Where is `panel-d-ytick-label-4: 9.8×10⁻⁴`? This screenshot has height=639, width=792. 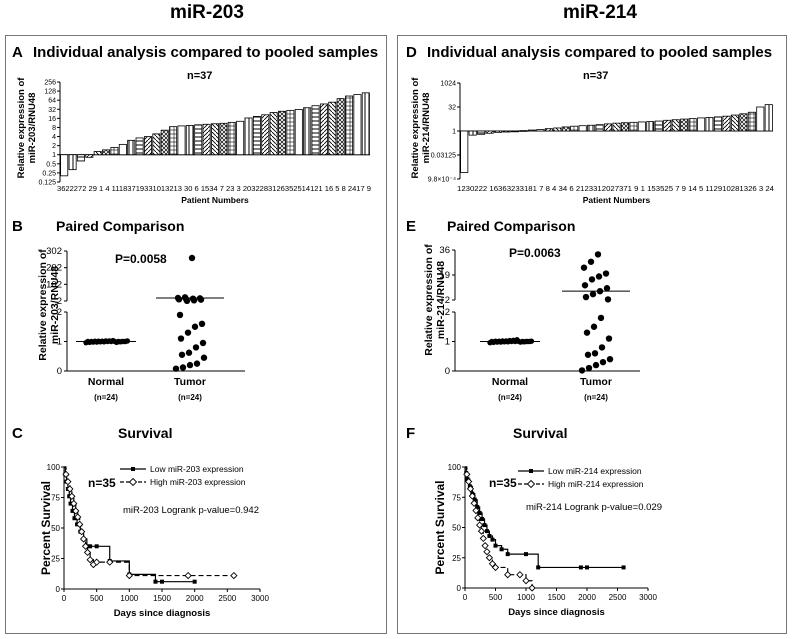 panel-d-ytick-label-4: 9.8×10⁻⁴ is located at coordinates (442, 179).